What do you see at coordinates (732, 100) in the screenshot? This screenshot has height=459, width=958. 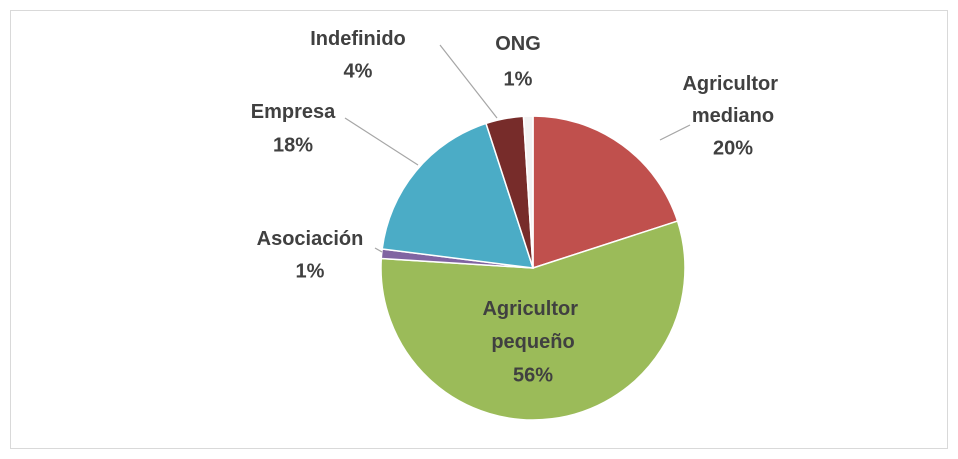 I see `slice-label: Agricultor mediano` at bounding box center [732, 100].